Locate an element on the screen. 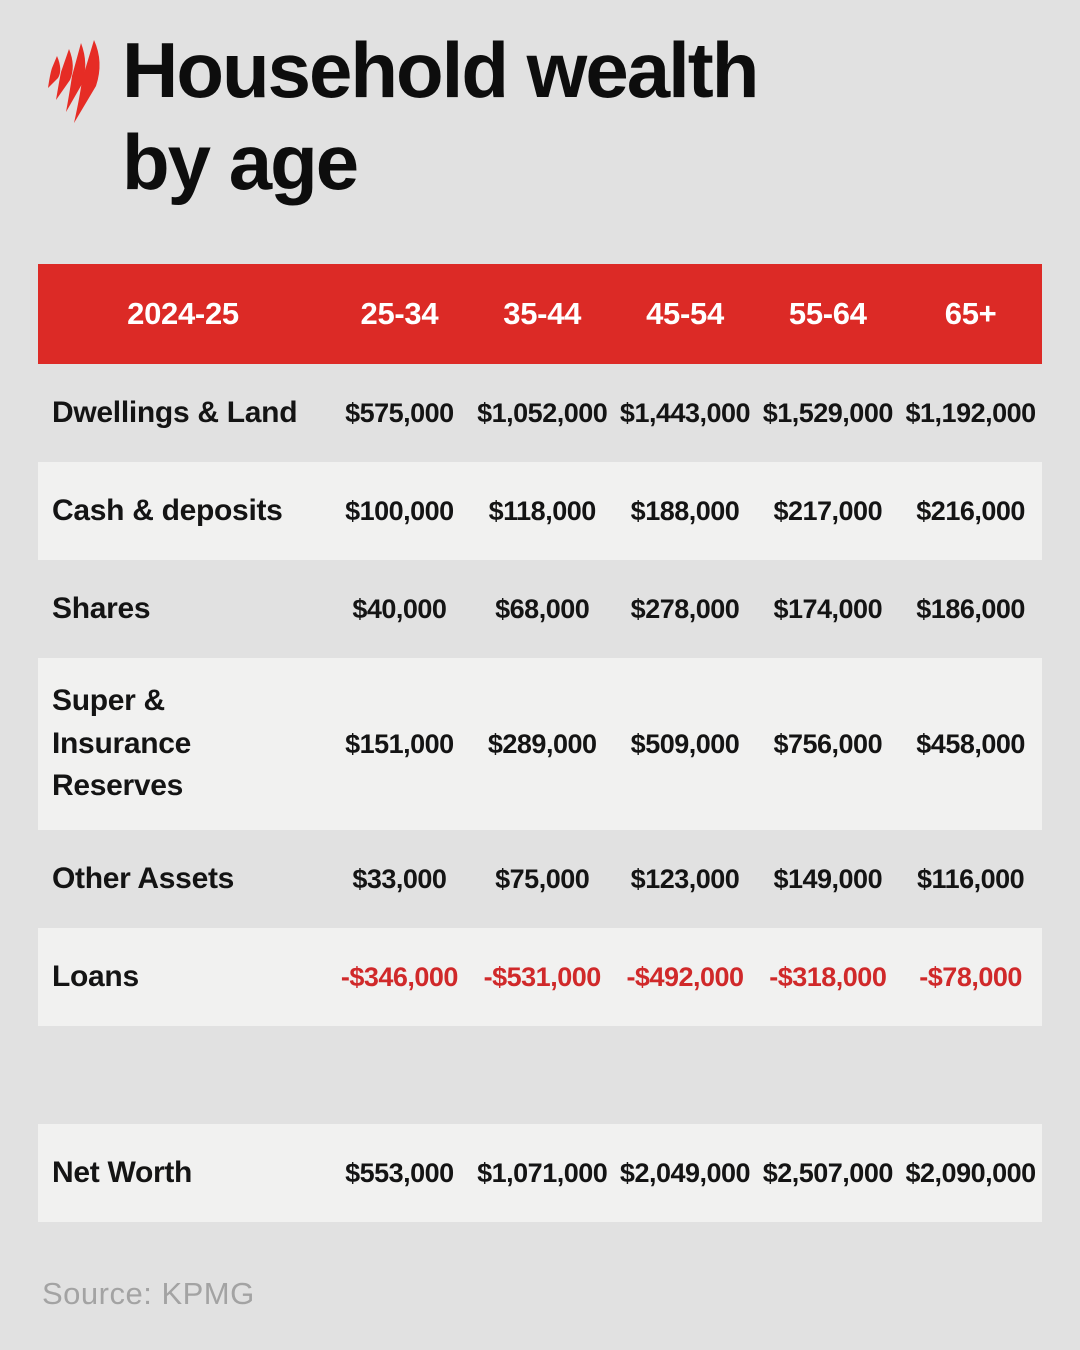  value-cell: $100,000 is located at coordinates (399, 510).